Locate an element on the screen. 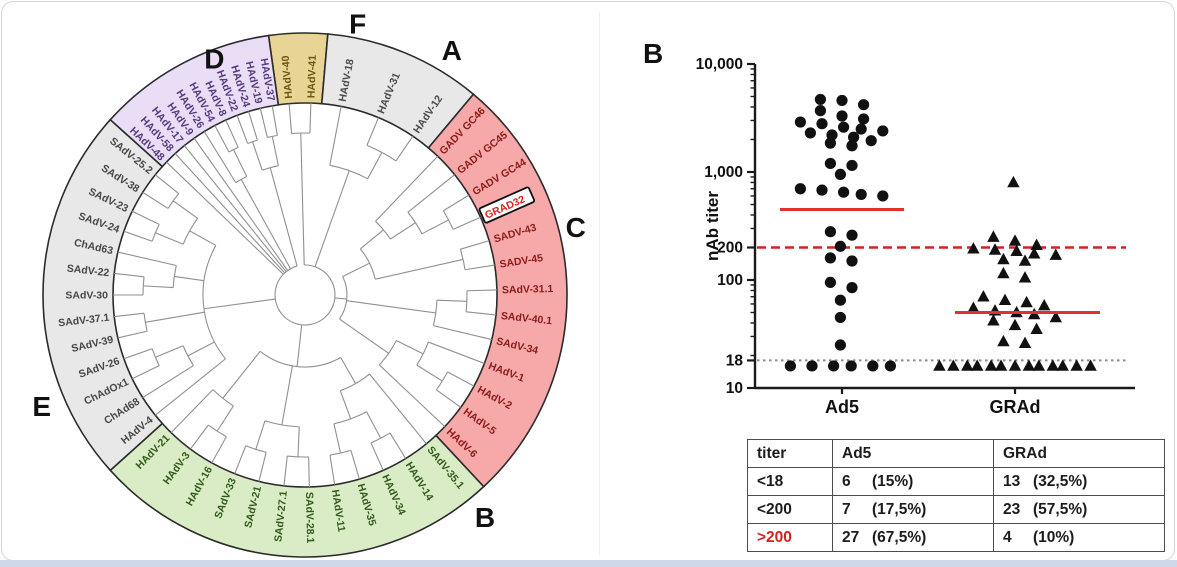  leaf-label-SAdV-27.1: SAdV-27.1 is located at coordinates (281, 516).